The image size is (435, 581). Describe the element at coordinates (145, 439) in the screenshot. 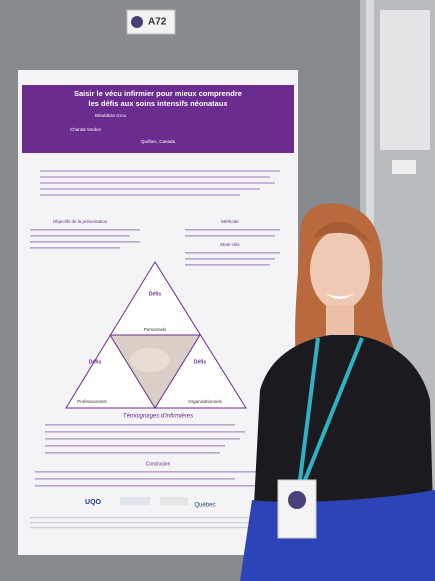

I see `testimonials-text` at that location.